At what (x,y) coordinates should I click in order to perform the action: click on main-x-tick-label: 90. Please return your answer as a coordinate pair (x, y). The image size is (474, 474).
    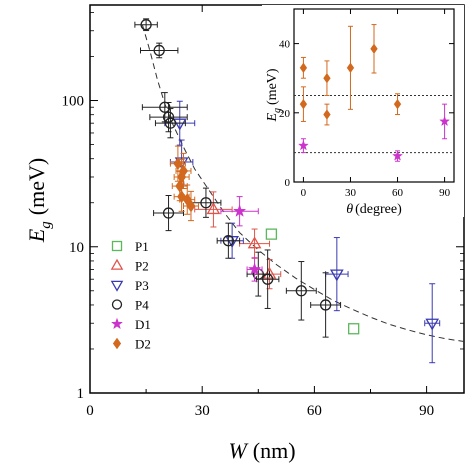
    Looking at the image, I should click on (426, 411).